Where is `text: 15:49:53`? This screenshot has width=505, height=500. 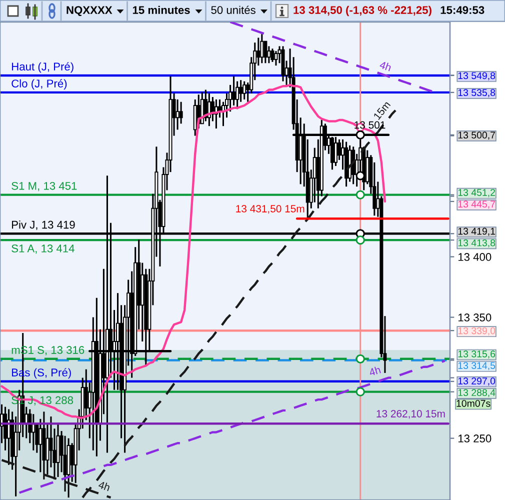
text: 15:49:53 is located at coordinates (462, 10).